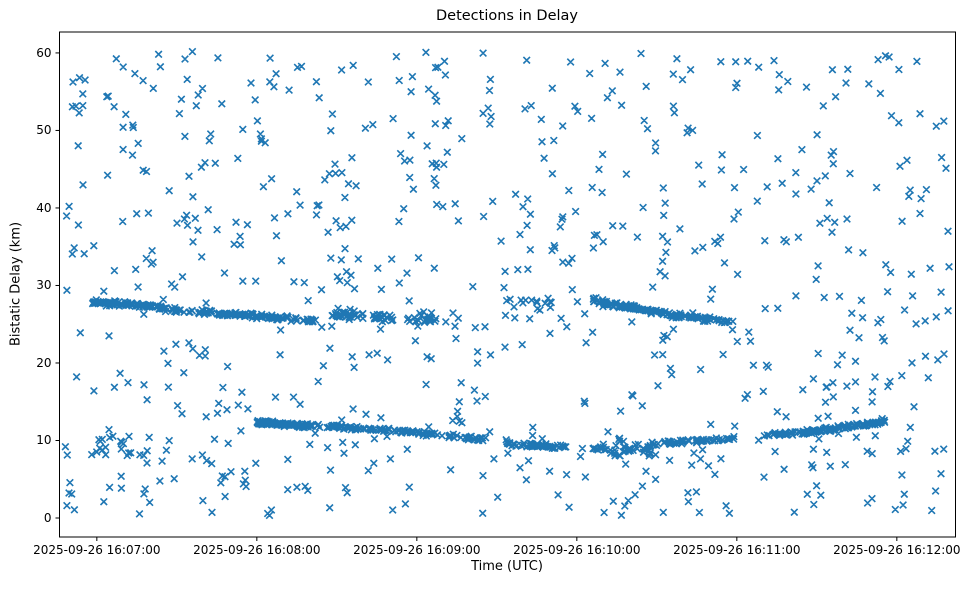 This screenshot has width=979, height=590. What do you see at coordinates (507, 566) in the screenshot?
I see `x-axis-label: Time (UTC)` at bounding box center [507, 566].